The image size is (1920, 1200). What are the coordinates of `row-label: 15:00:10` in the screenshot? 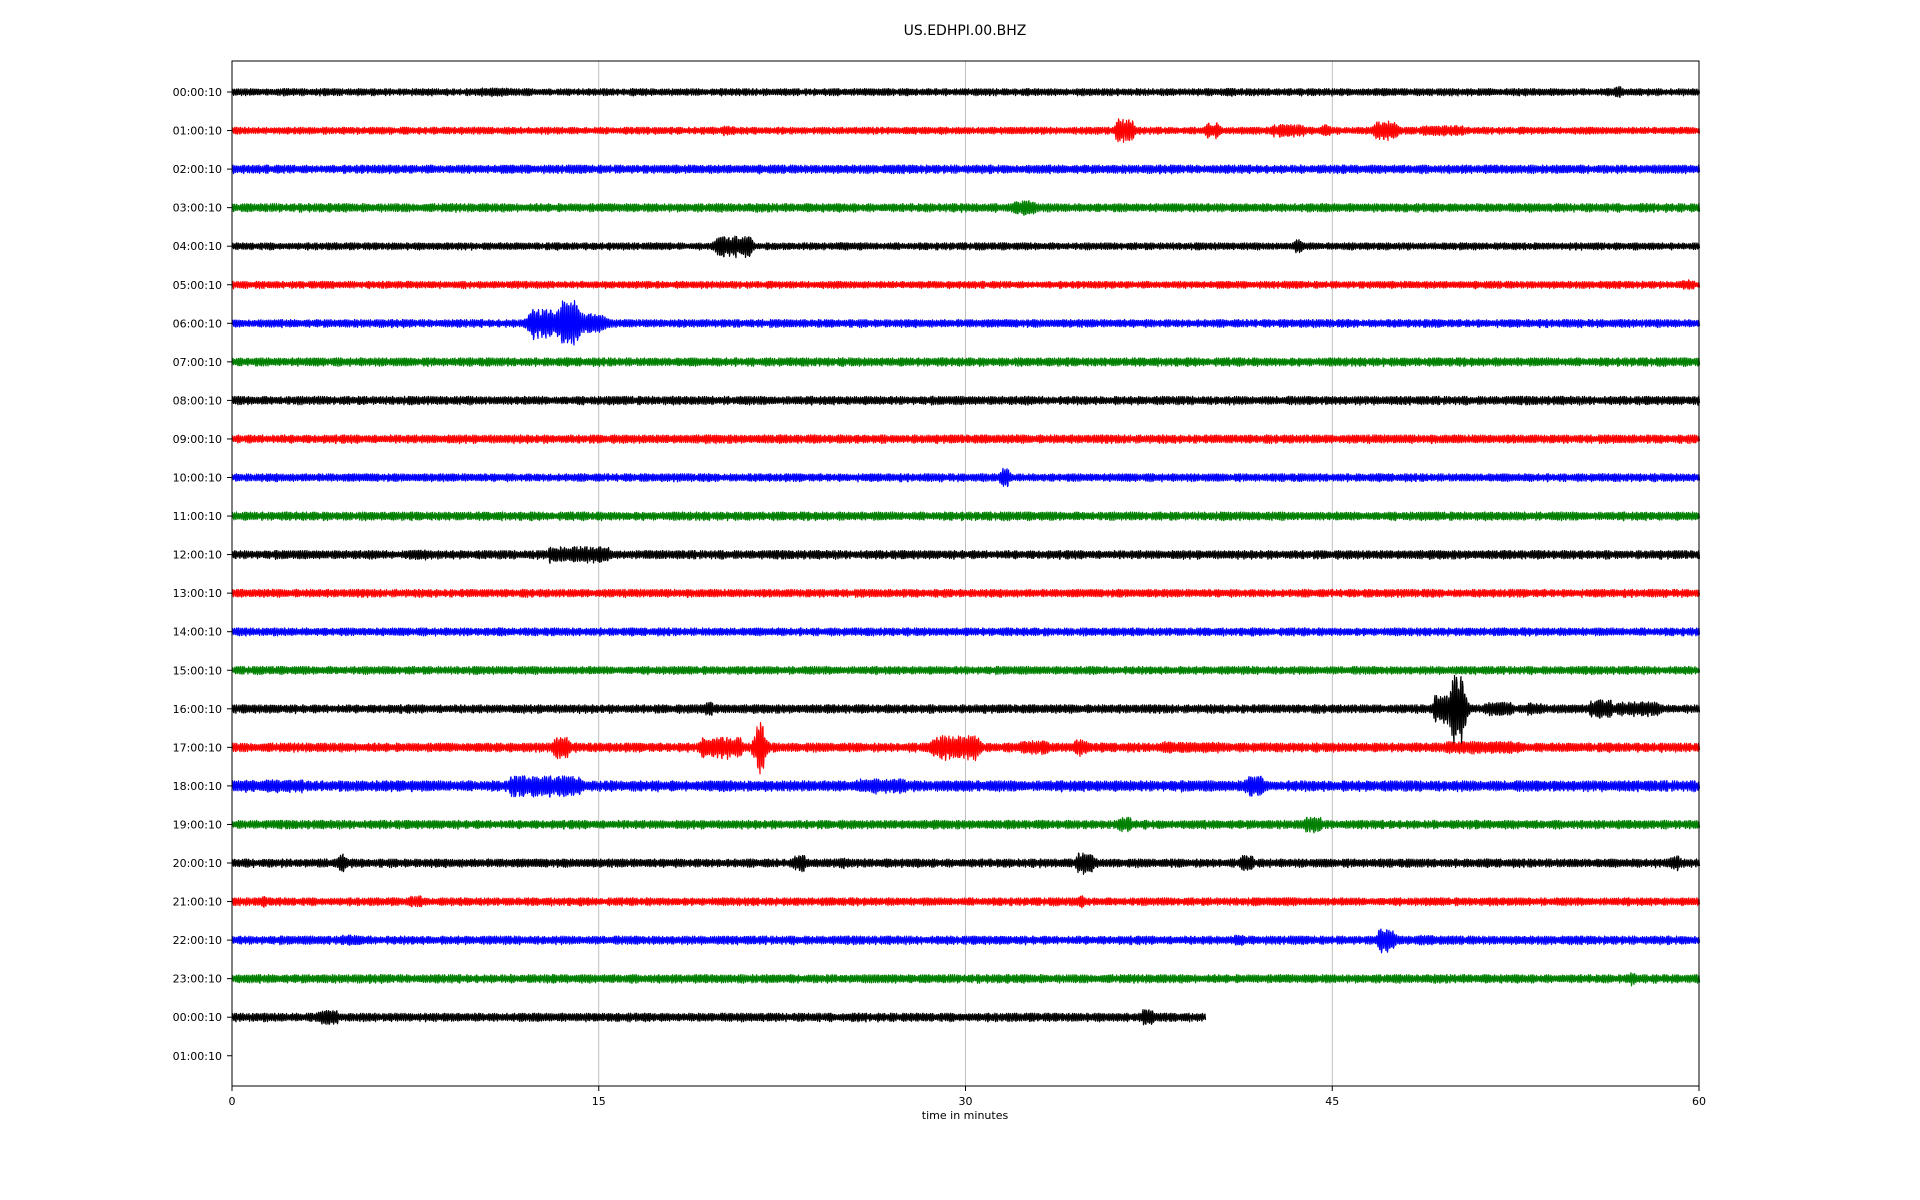 It's located at (197, 670).